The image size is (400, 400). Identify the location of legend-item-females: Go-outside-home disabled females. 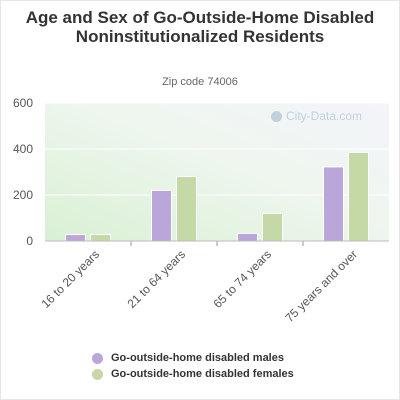
(193, 374).